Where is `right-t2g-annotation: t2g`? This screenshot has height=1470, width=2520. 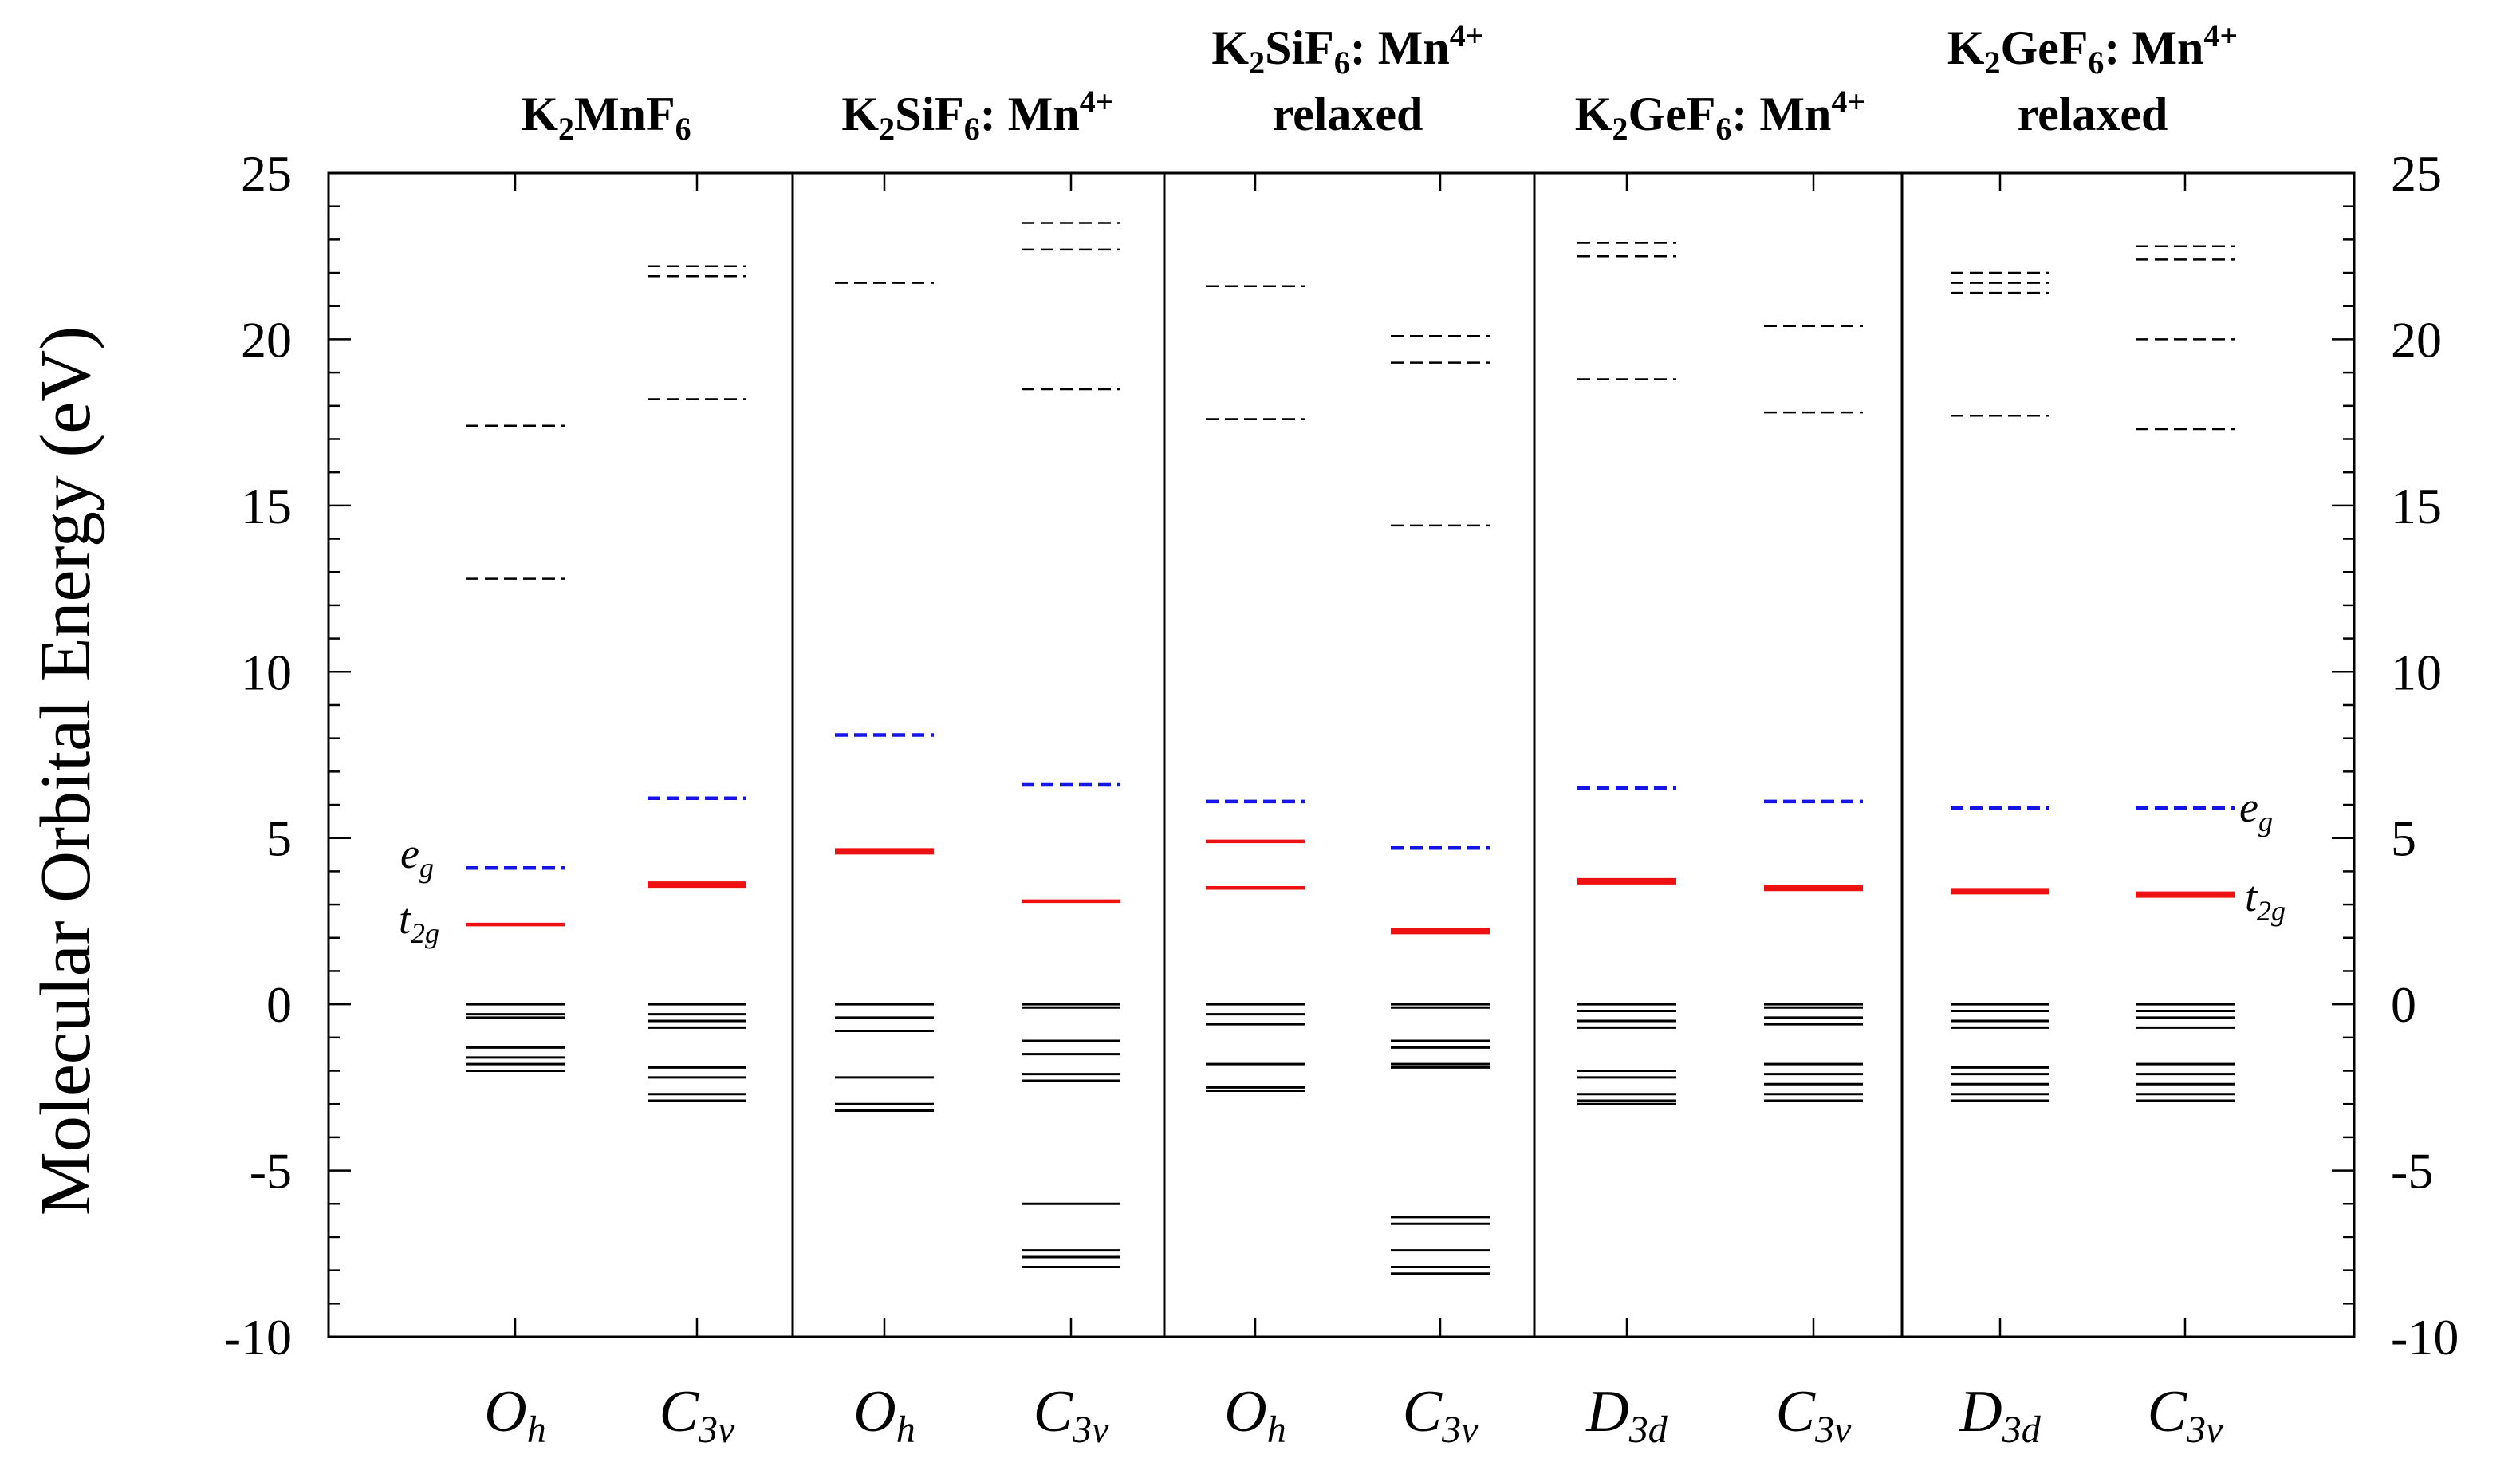
right-t2g-annotation: t2g is located at coordinates (2265, 900).